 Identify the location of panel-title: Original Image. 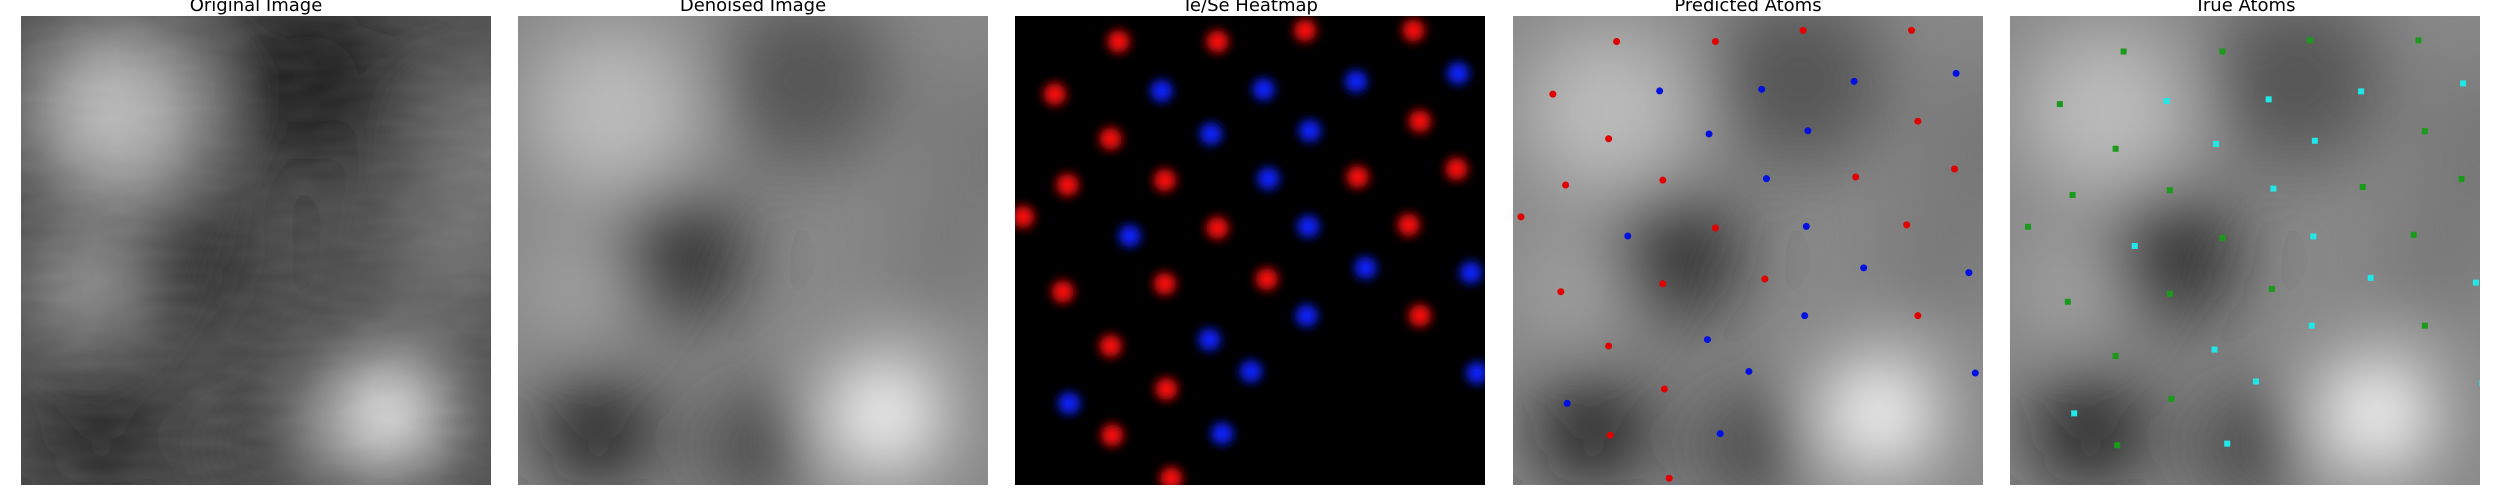
(256, 8).